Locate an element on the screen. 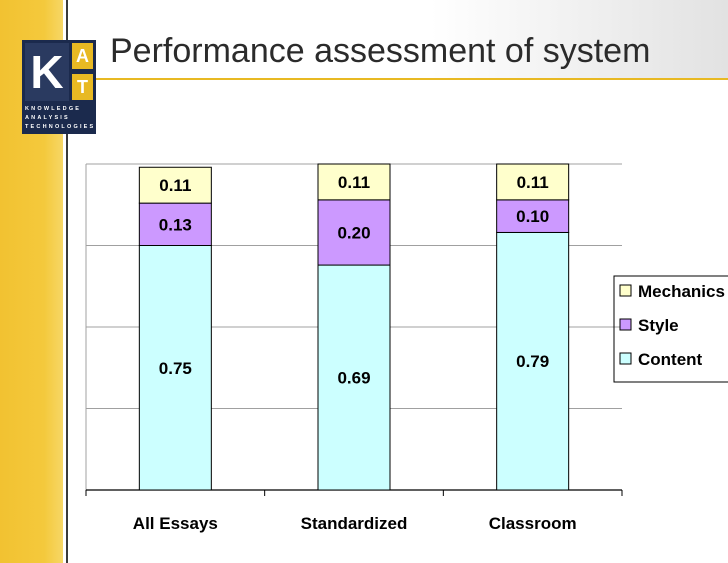 Image resolution: width=728 pixels, height=563 pixels. data-label: 0.69 is located at coordinates (353, 378).